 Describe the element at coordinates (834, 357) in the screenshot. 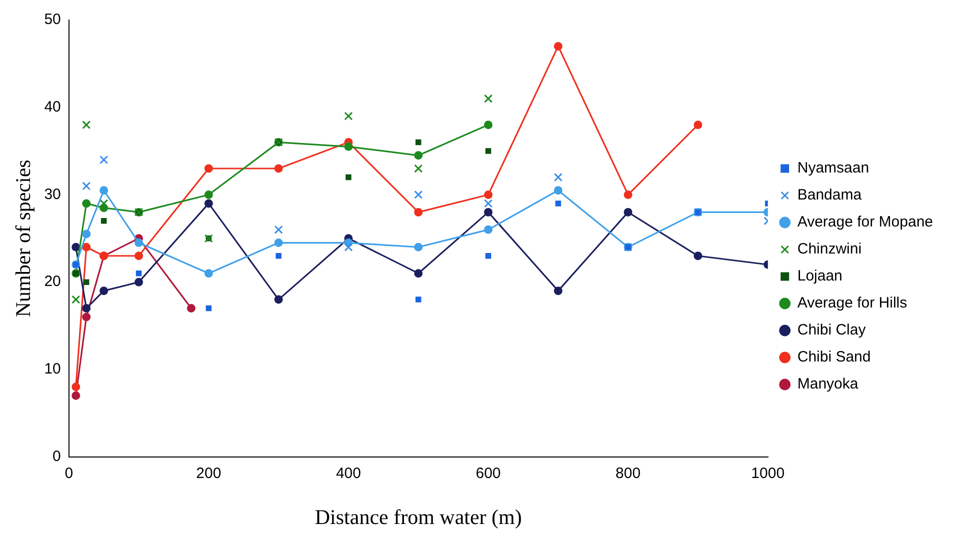

I see `legend-label: Chibi Sand` at that location.